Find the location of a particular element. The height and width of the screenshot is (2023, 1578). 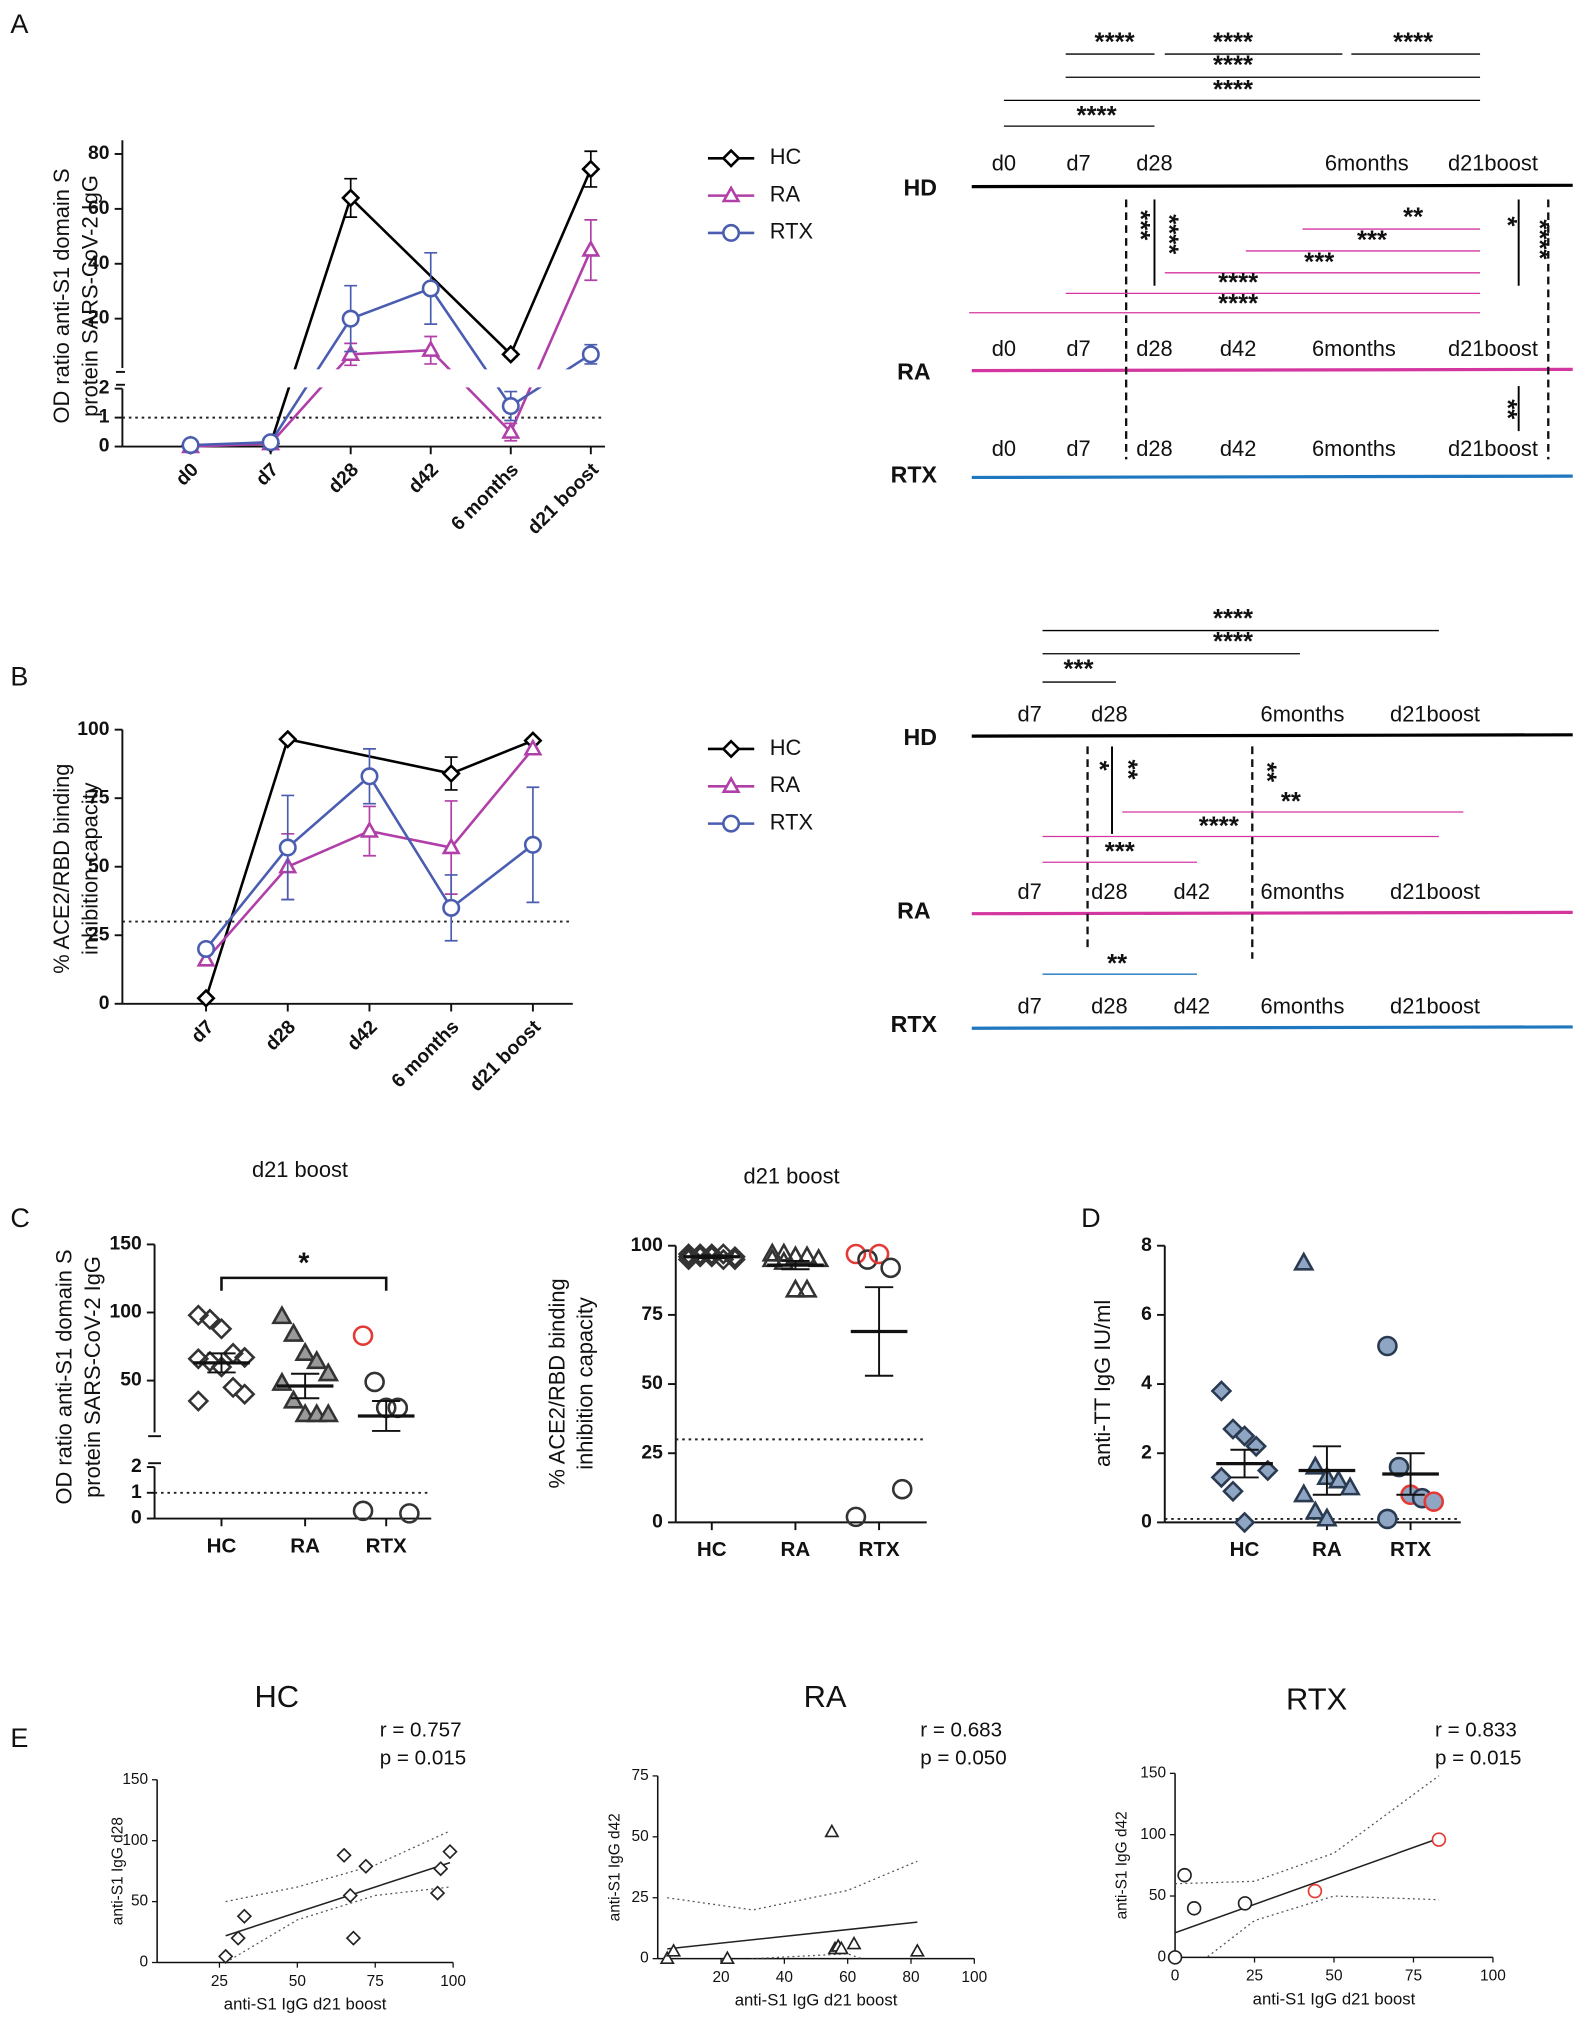

timepoint-label: d21boost is located at coordinates (1493, 448).